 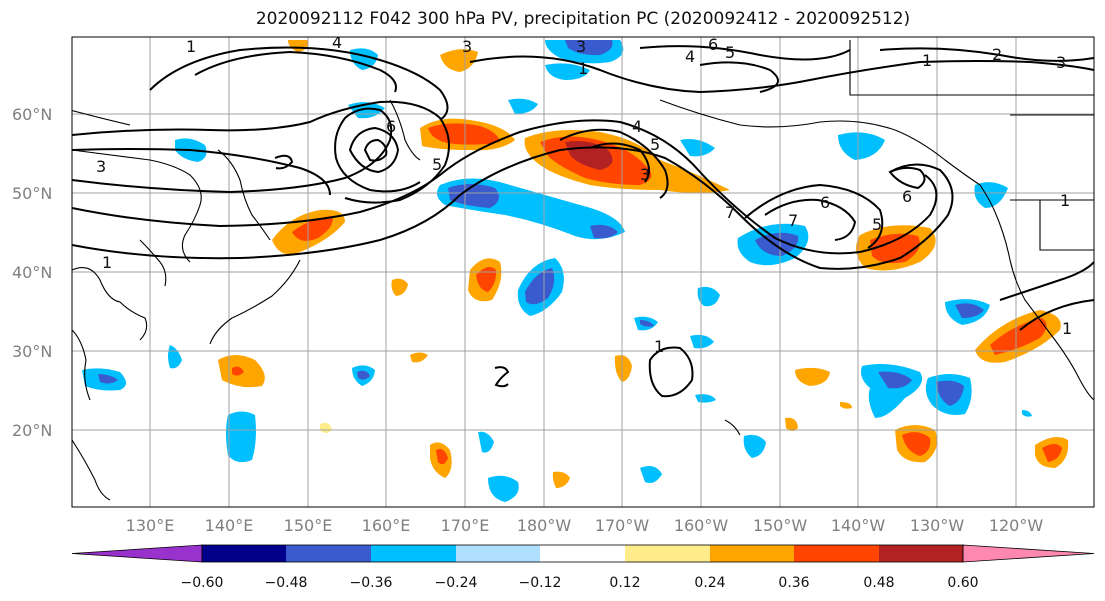 I want to click on colorbar-extend-low, so click(x=137, y=553).